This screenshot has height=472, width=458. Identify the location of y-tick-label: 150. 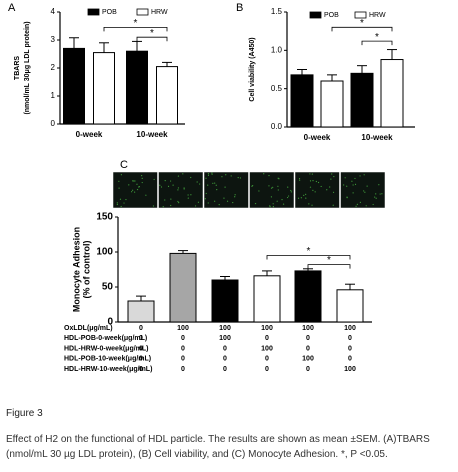
(104, 217).